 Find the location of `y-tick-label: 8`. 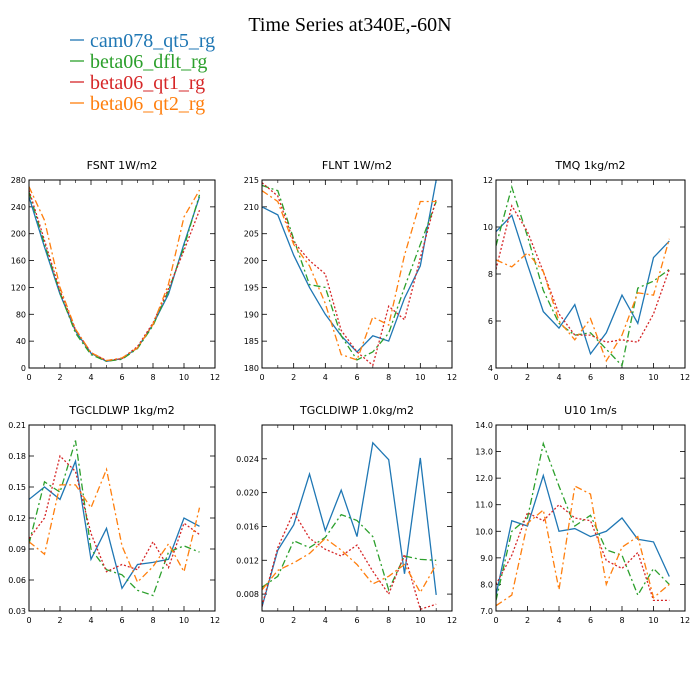

y-tick-label: 8 is located at coordinates (490, 274).